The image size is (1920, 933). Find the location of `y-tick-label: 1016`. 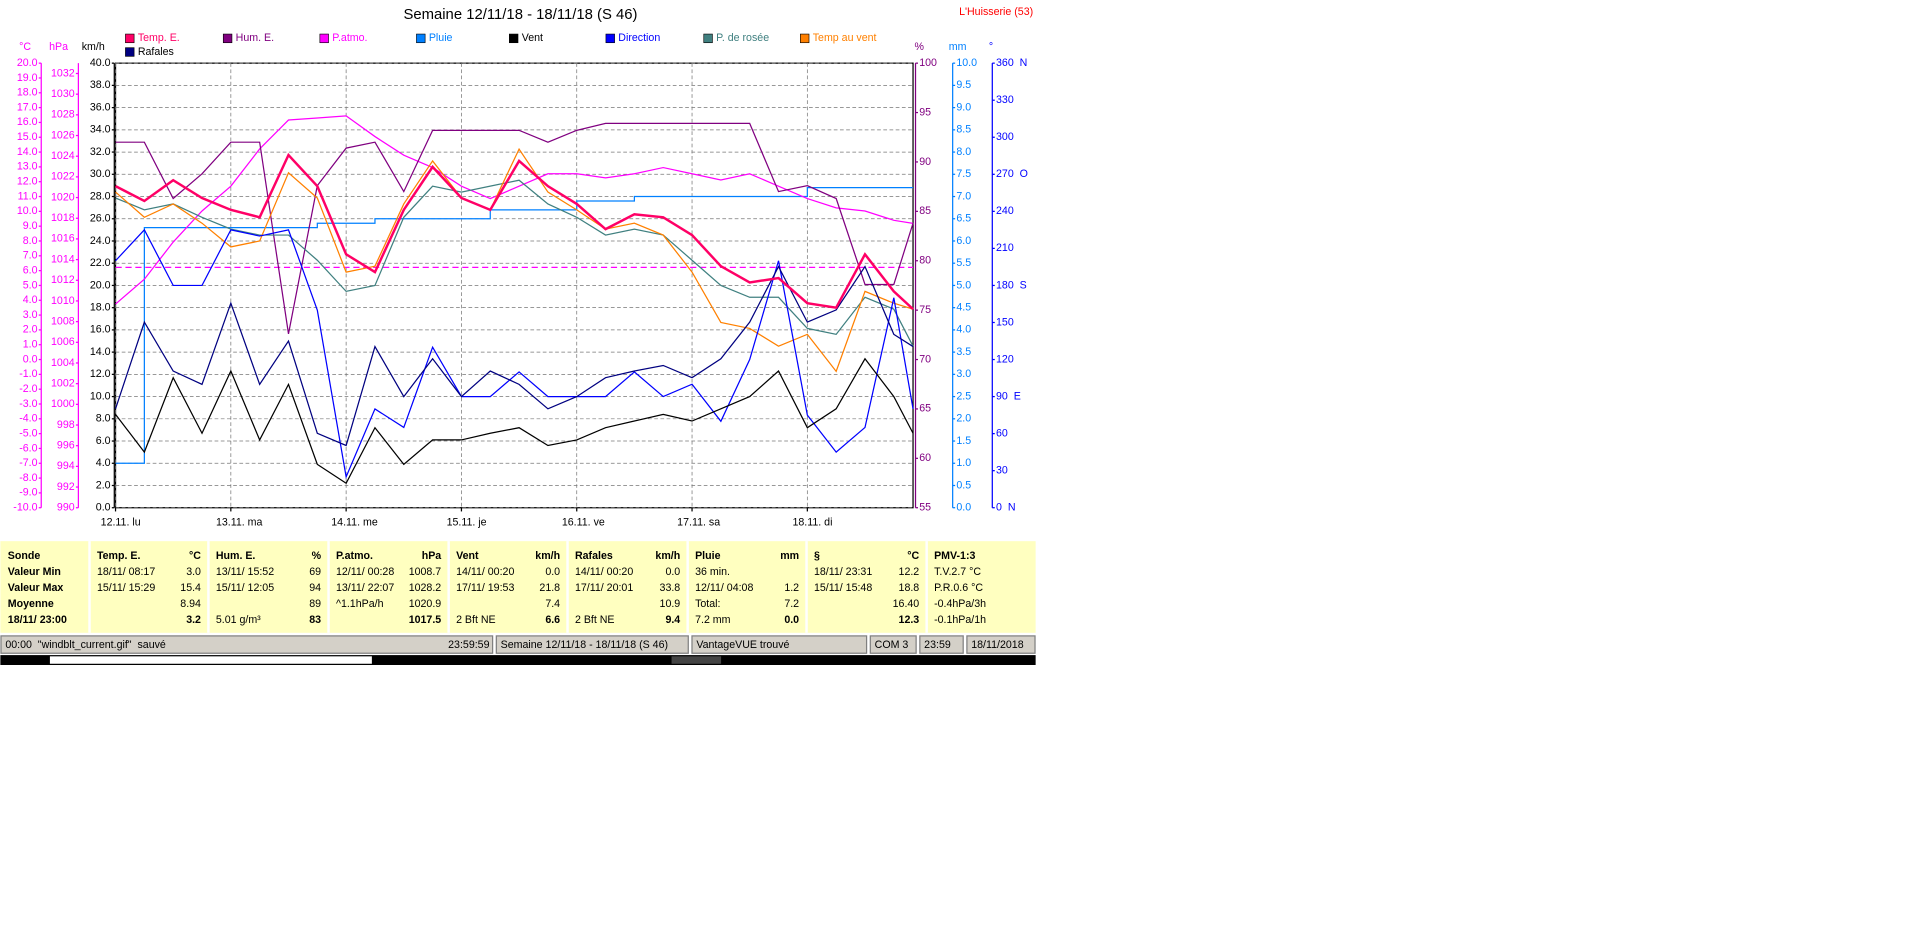

y-tick-label: 1016 is located at coordinates (63, 239).